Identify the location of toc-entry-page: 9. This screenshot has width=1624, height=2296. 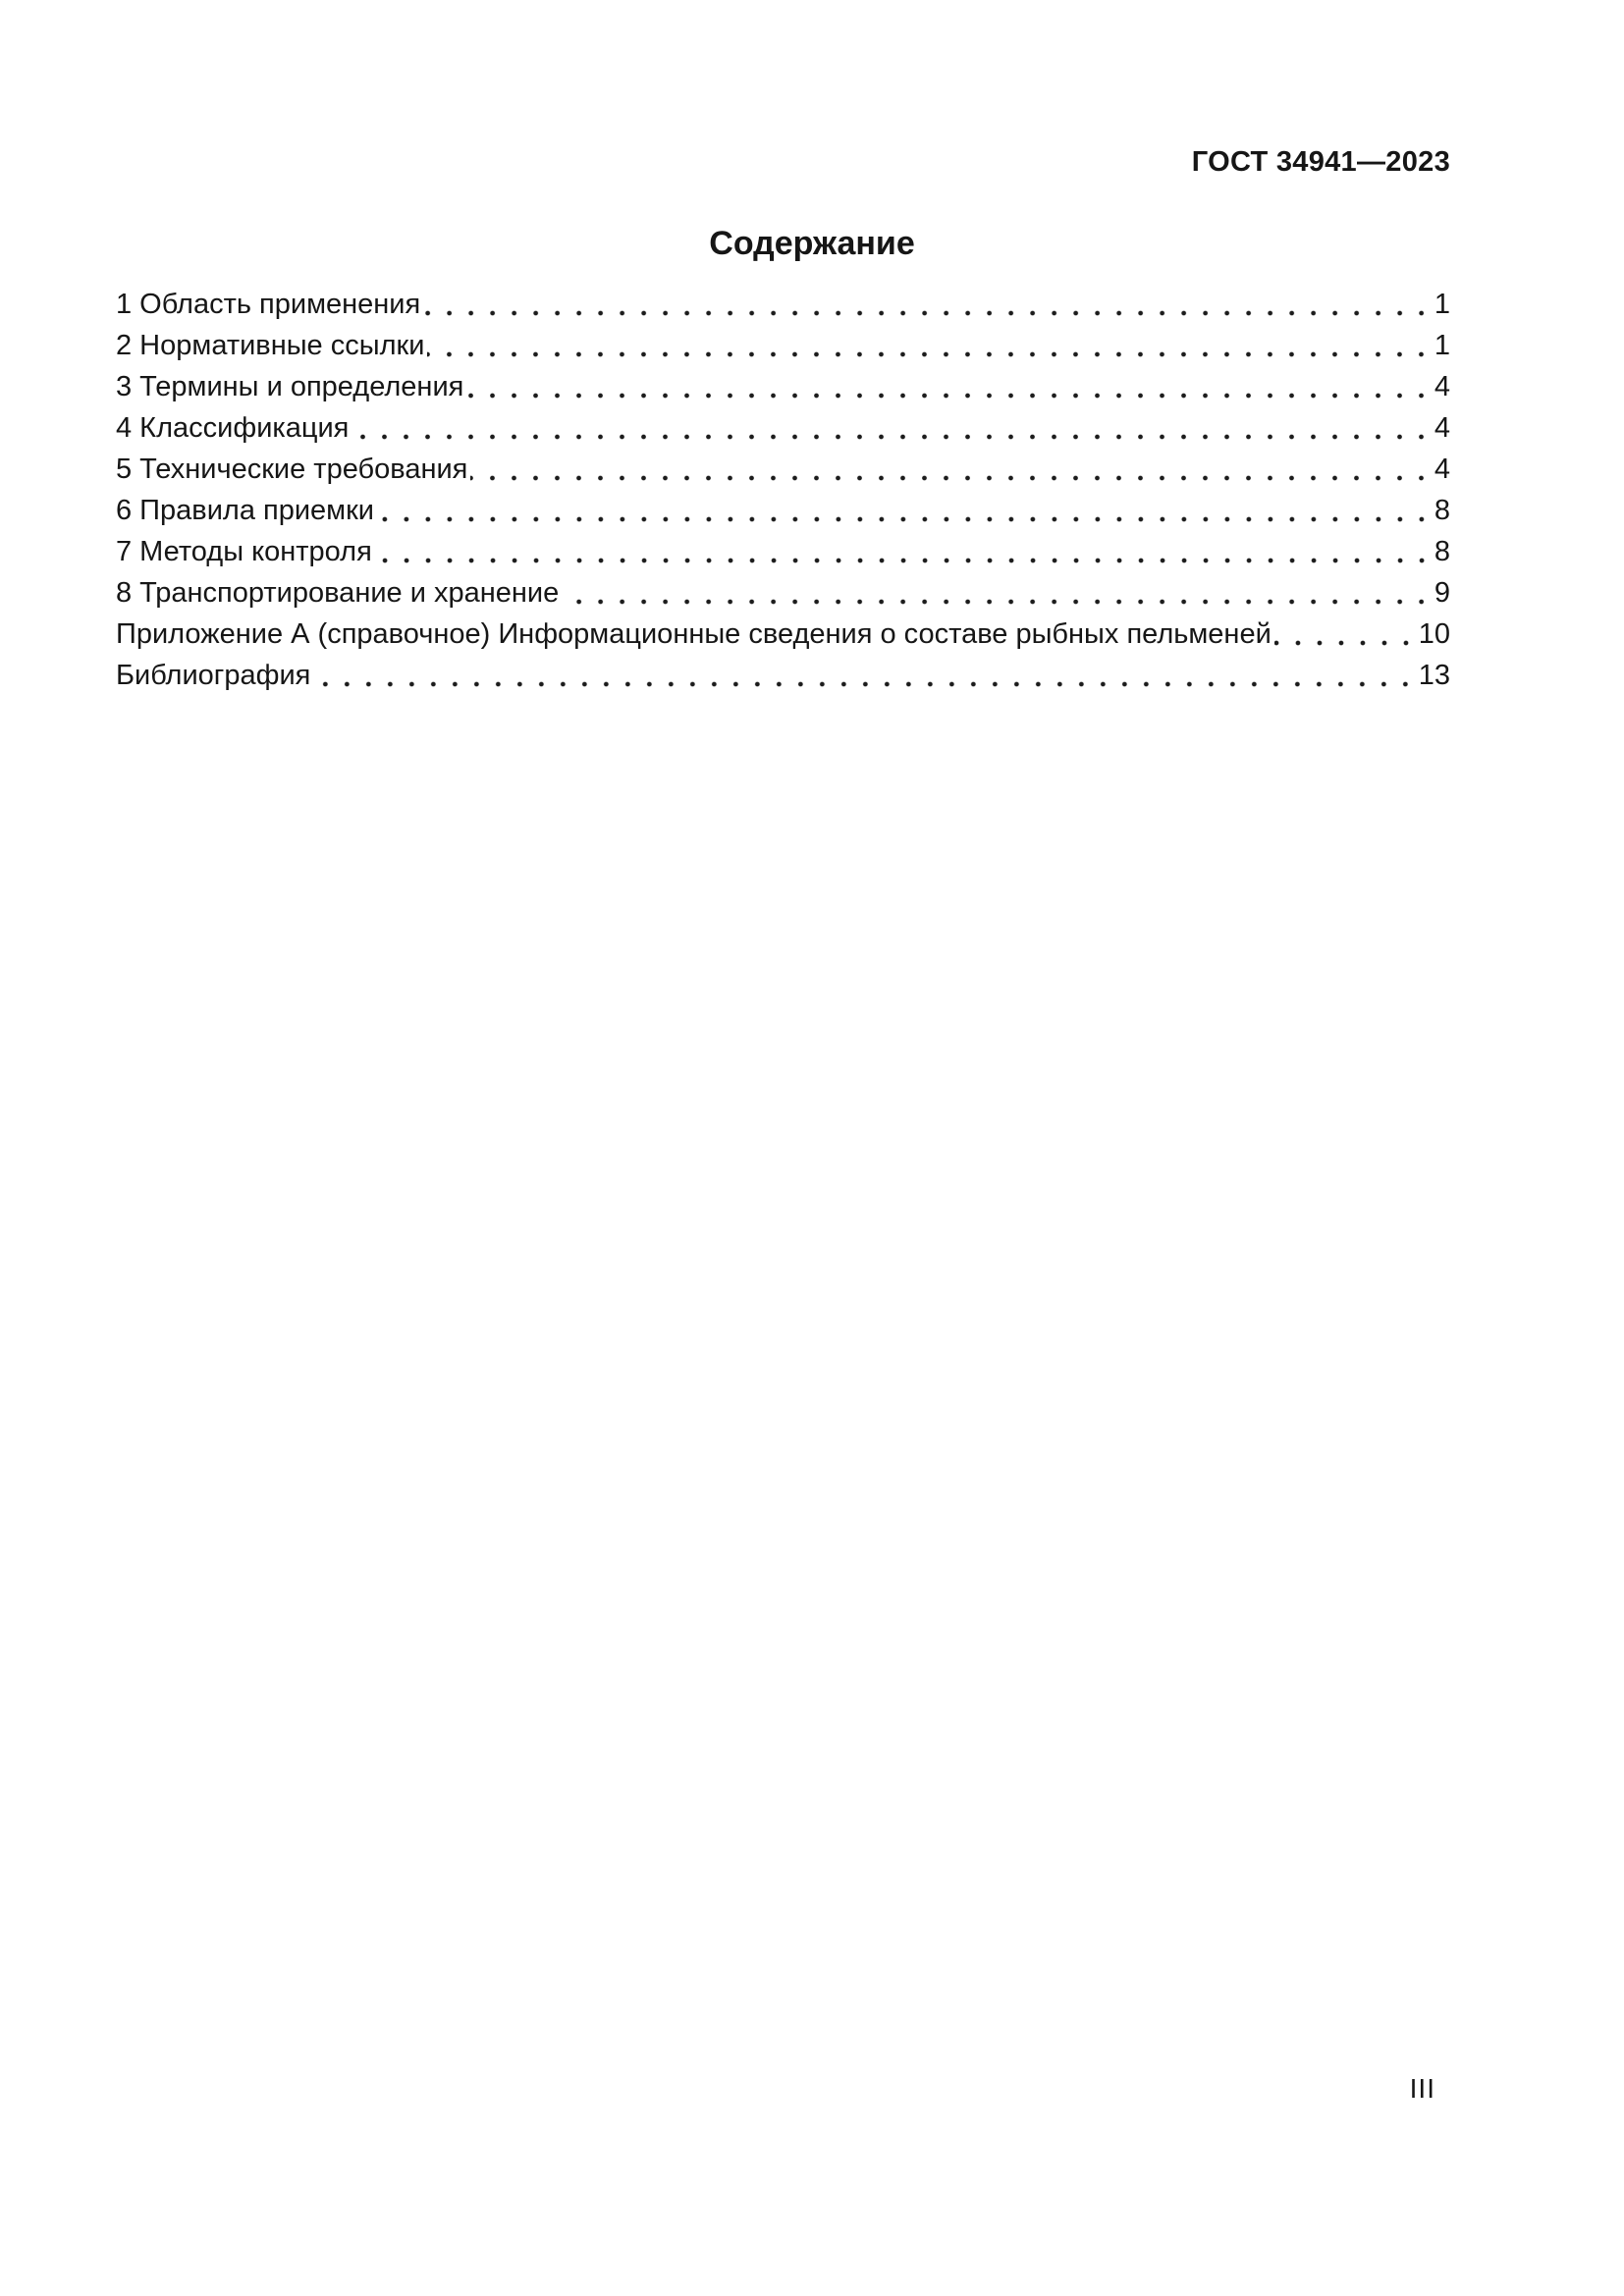
(1442, 593).